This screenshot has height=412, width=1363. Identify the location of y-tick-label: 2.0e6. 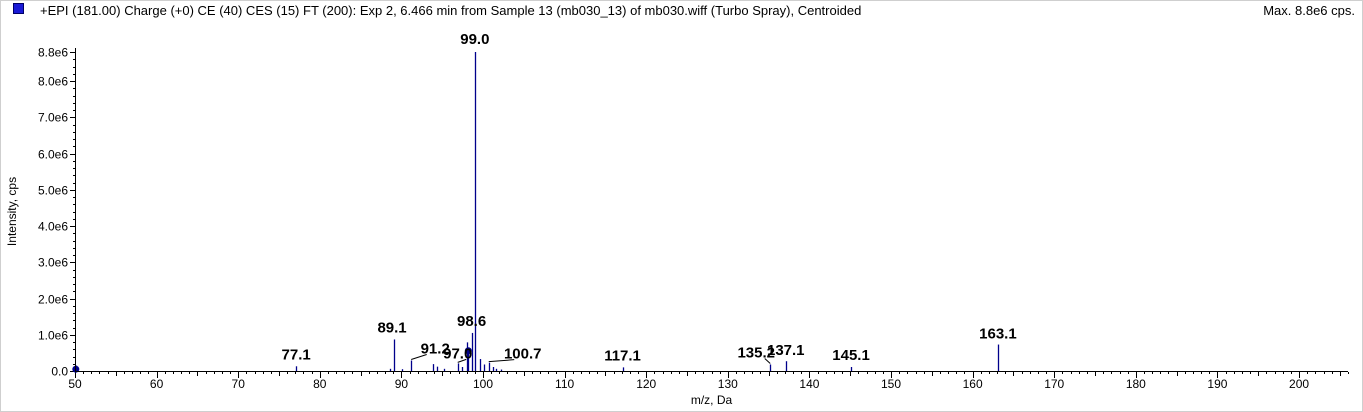
(53, 300).